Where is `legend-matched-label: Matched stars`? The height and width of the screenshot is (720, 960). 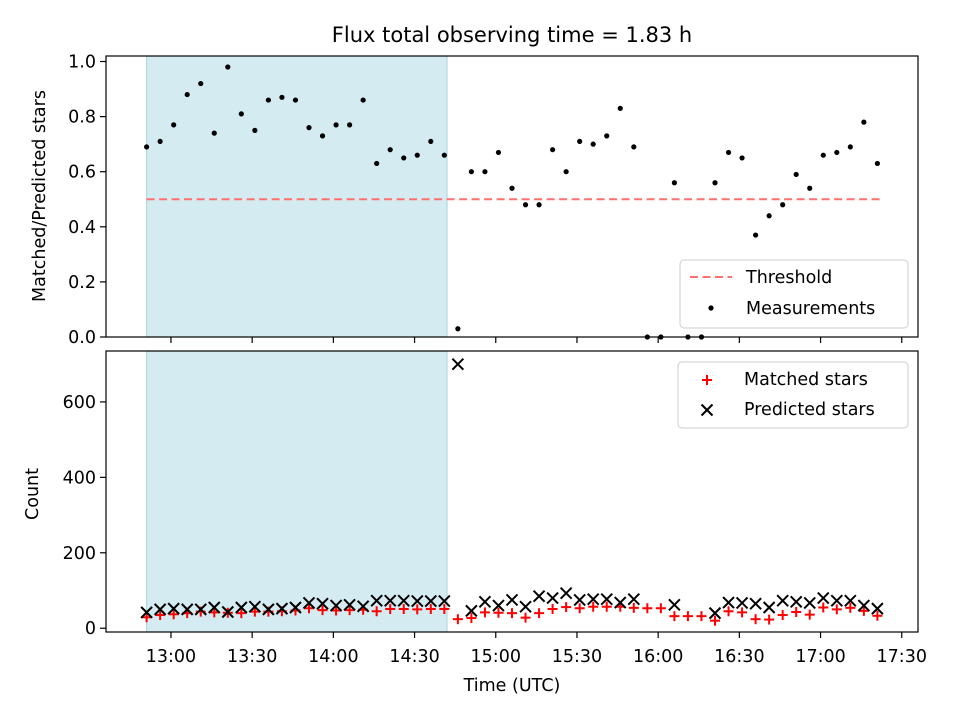 legend-matched-label: Matched stars is located at coordinates (806, 380).